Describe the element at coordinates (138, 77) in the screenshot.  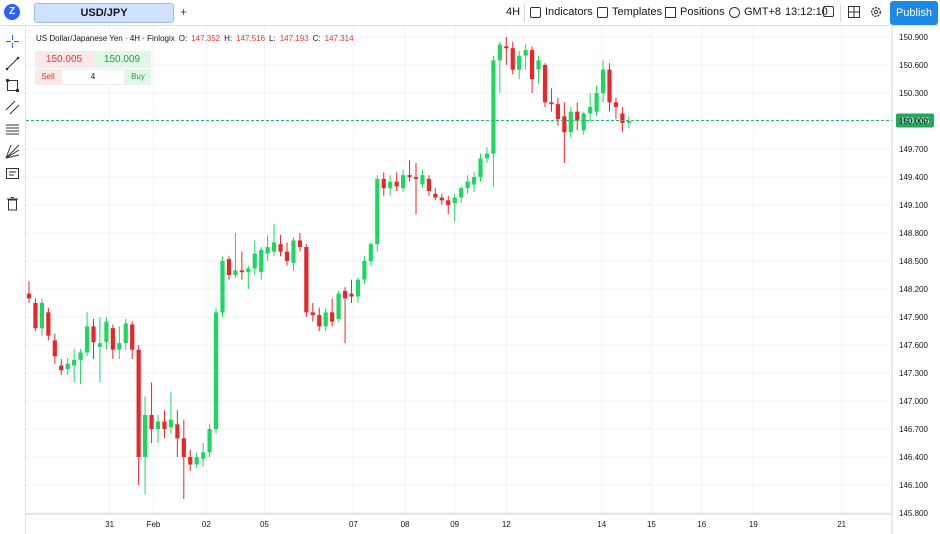
I see `buy-button: Buy` at that location.